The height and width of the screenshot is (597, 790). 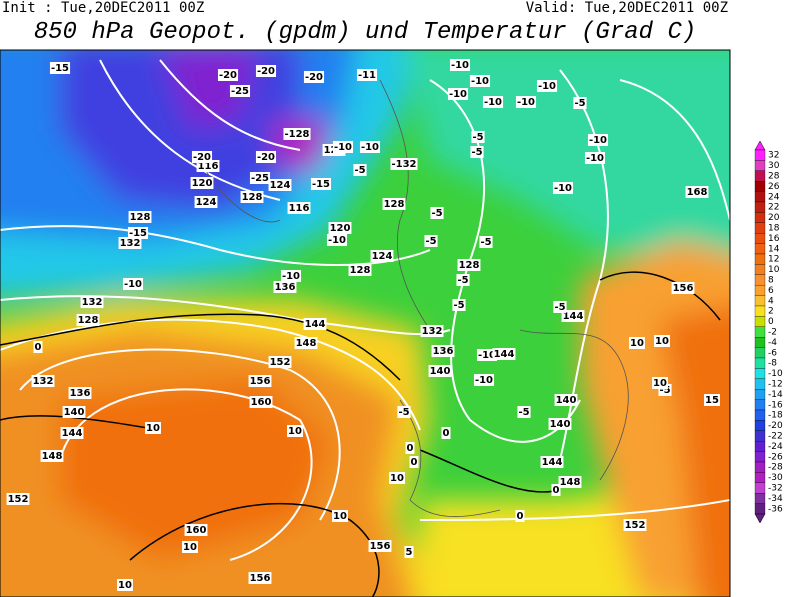 I want to click on colorbar-label: -6, so click(x=772, y=353).